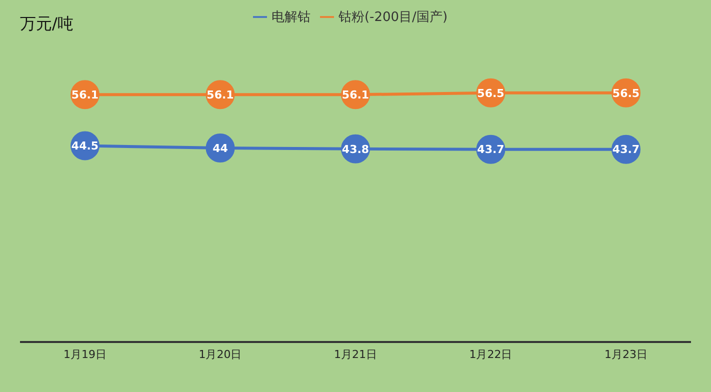  What do you see at coordinates (220, 354) in the screenshot?
I see `x-tick-label: 1月20日` at bounding box center [220, 354].